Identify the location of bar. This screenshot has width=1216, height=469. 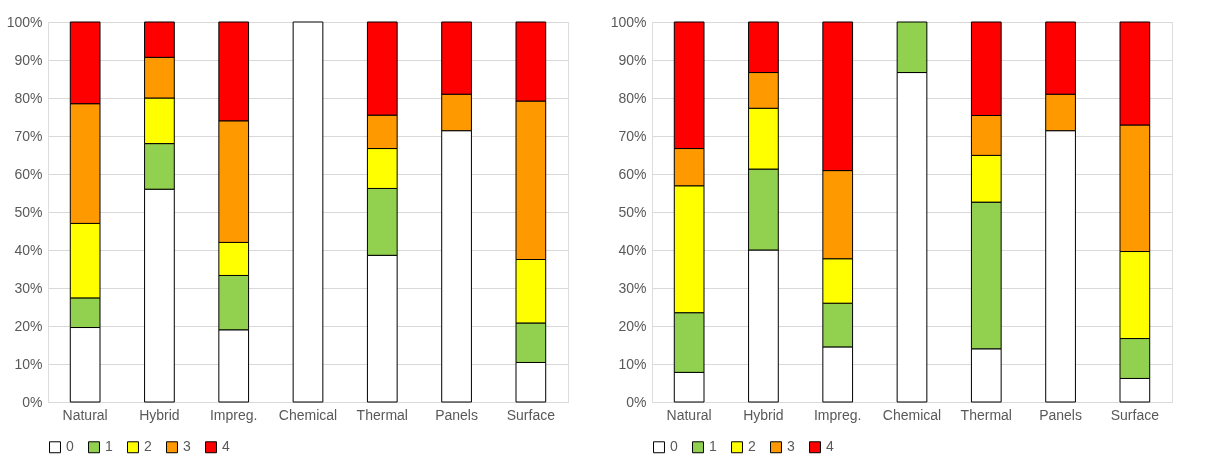
(308, 212).